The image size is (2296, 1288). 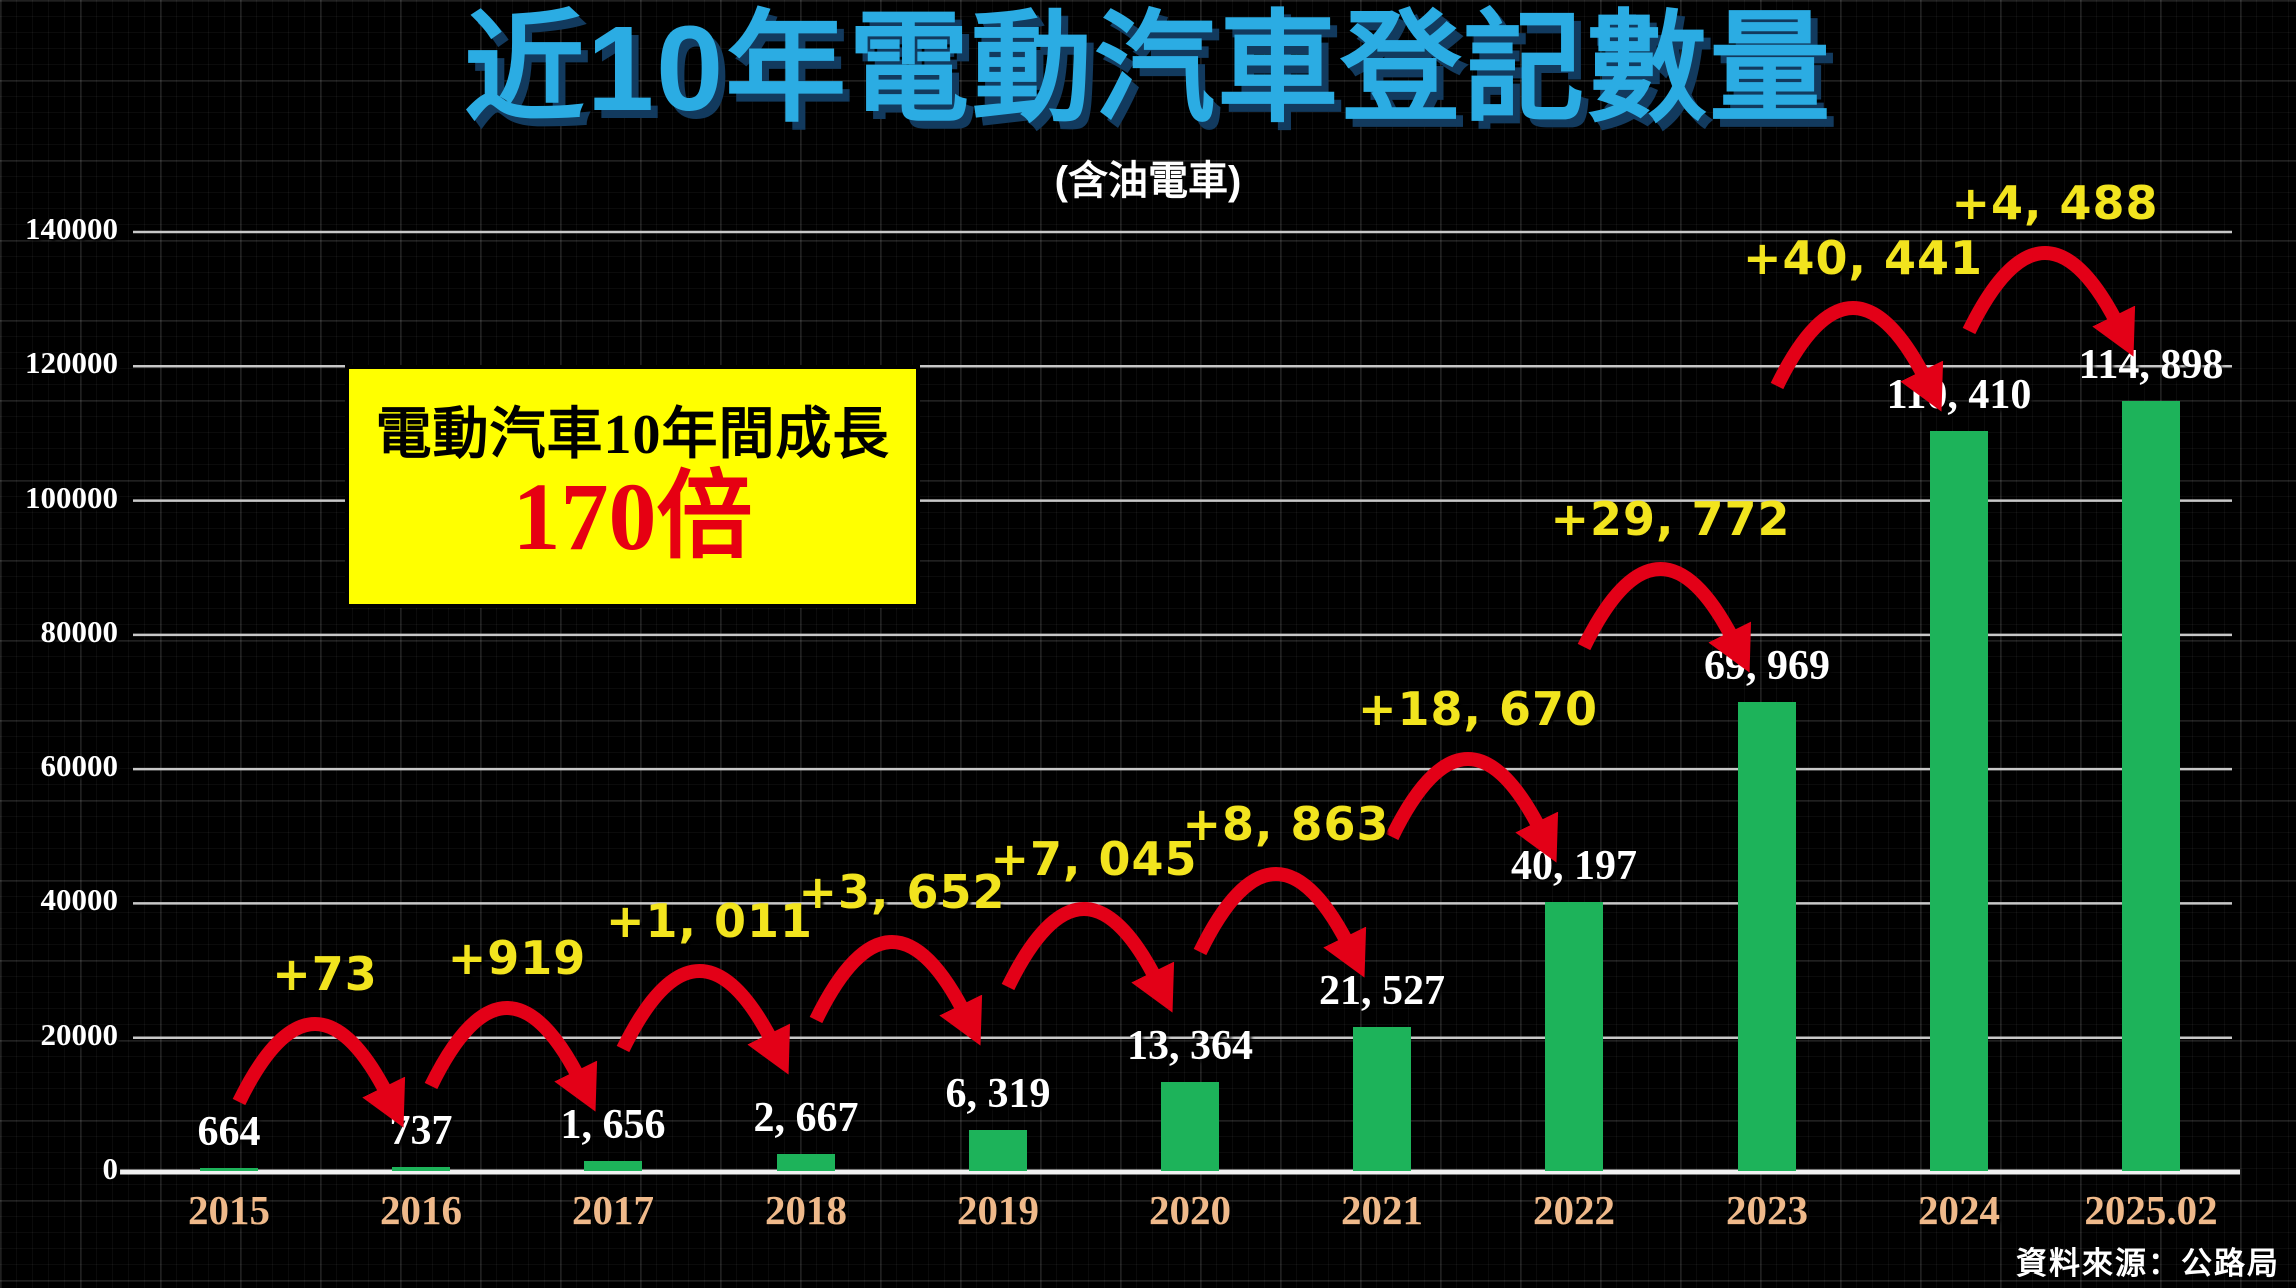 What do you see at coordinates (229, 1132) in the screenshot?
I see `bar-value-label-2015: 664` at bounding box center [229, 1132].